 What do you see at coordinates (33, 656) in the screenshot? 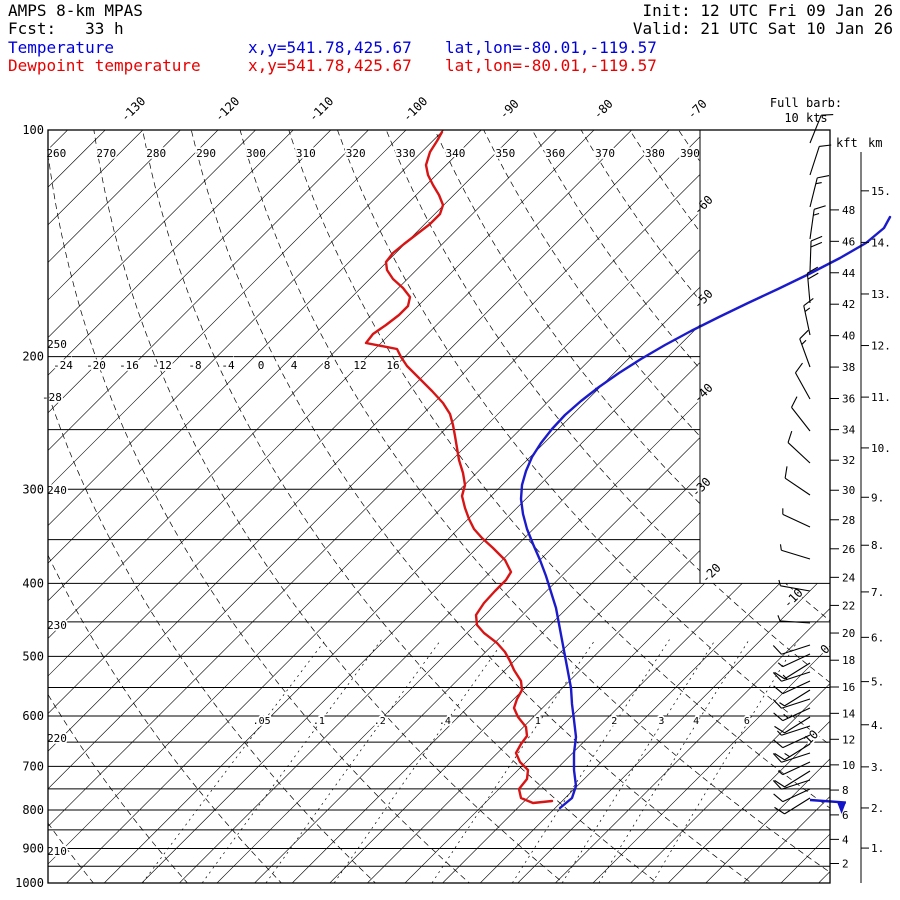
I see `pressure-tick-label: 500` at bounding box center [33, 656].